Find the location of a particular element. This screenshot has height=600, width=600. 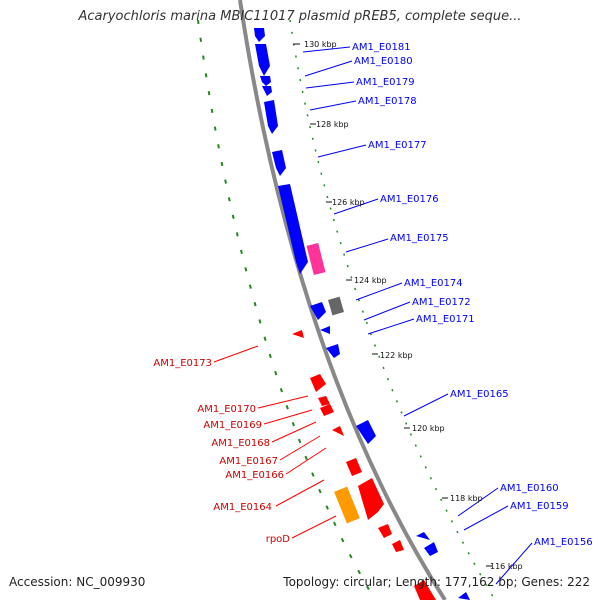

tick-label: 118 kbp is located at coordinates (466, 498).